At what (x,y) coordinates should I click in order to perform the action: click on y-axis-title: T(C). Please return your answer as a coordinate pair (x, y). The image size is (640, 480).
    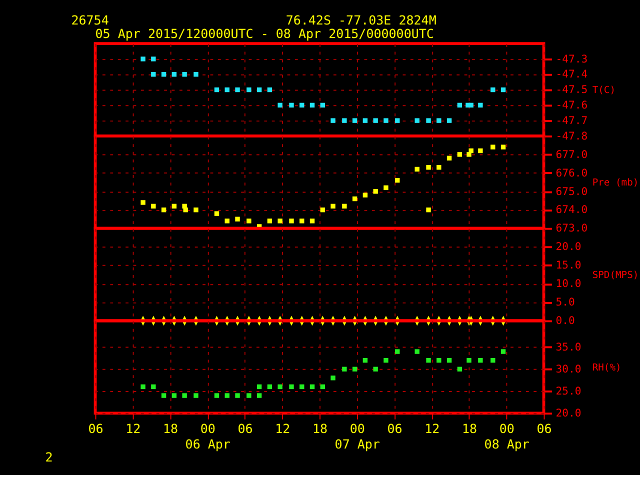
    Looking at the image, I should click on (604, 90).